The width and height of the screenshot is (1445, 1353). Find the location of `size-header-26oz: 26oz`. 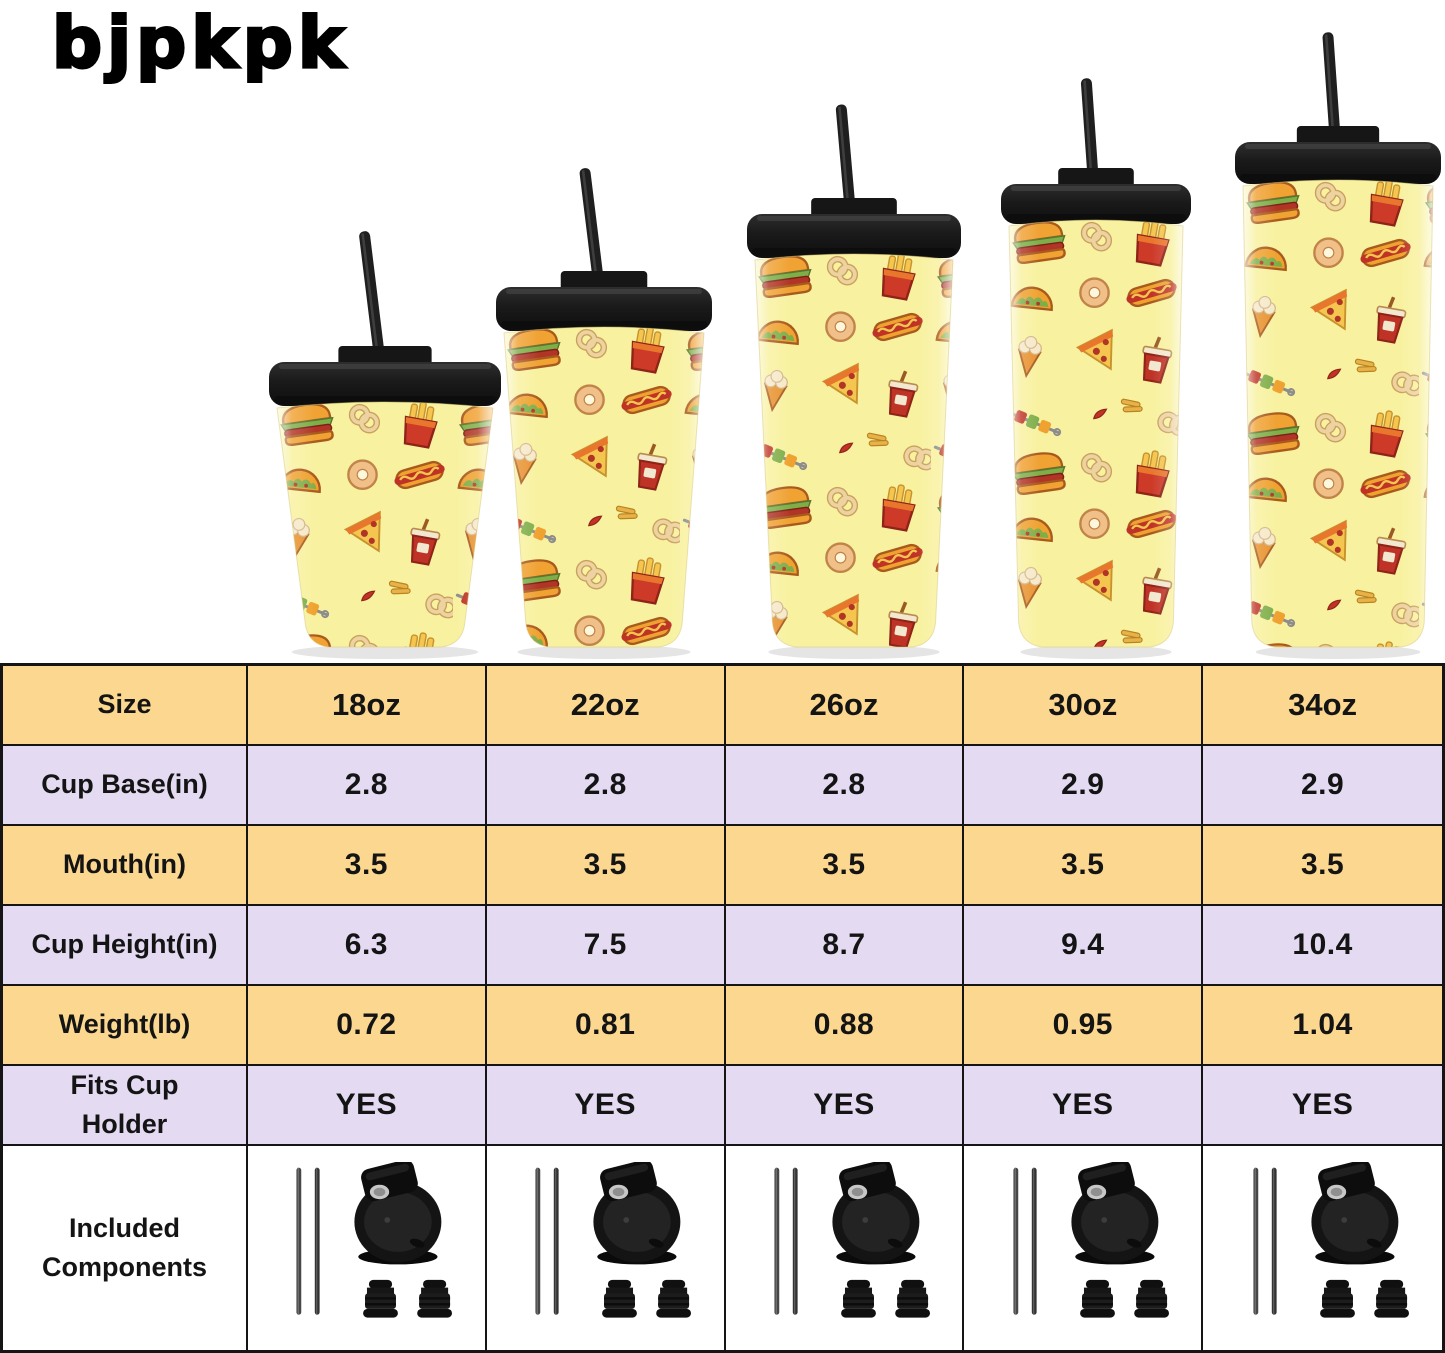

size-header-26oz: 26oz is located at coordinates (845, 706).